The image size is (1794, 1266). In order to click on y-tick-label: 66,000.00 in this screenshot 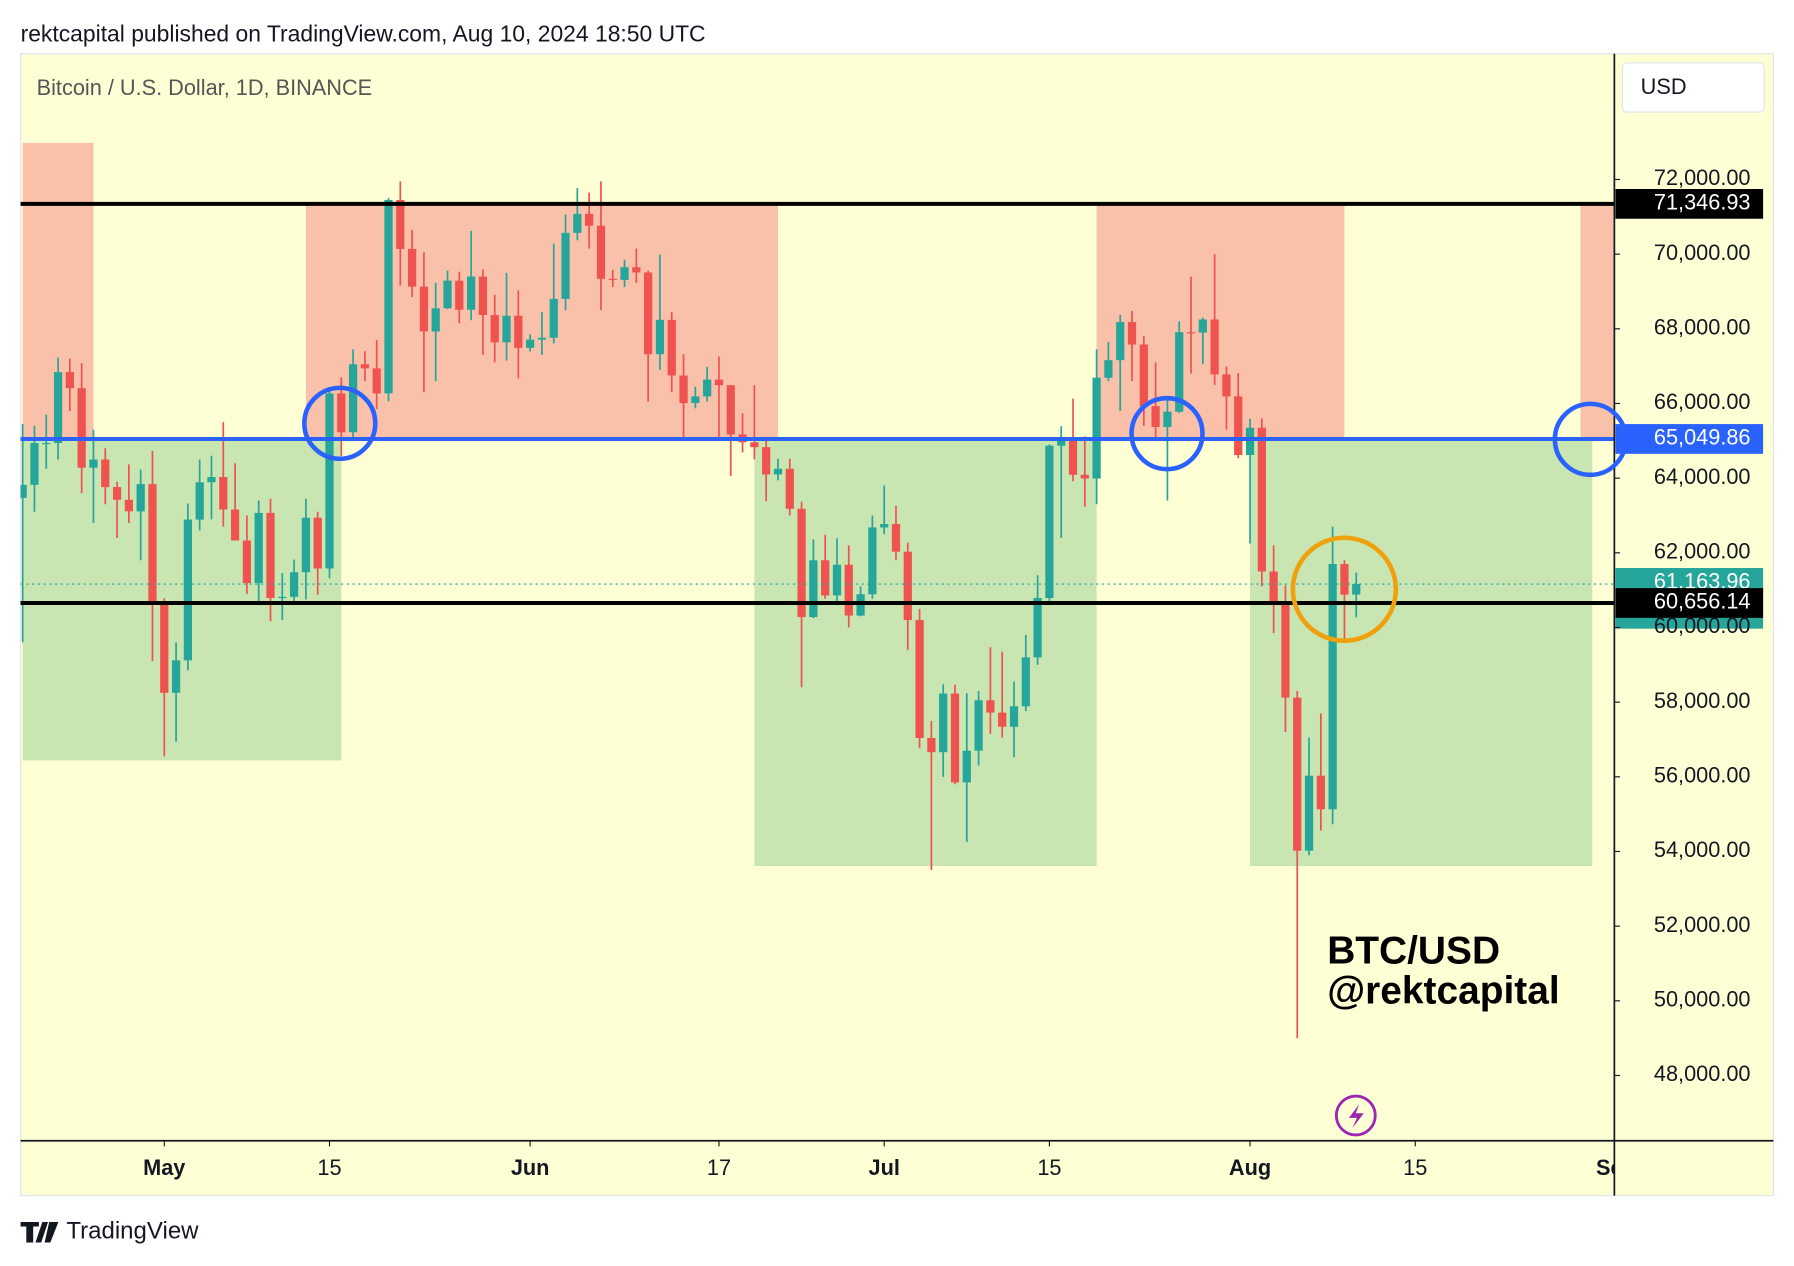, I will do `click(1702, 401)`.